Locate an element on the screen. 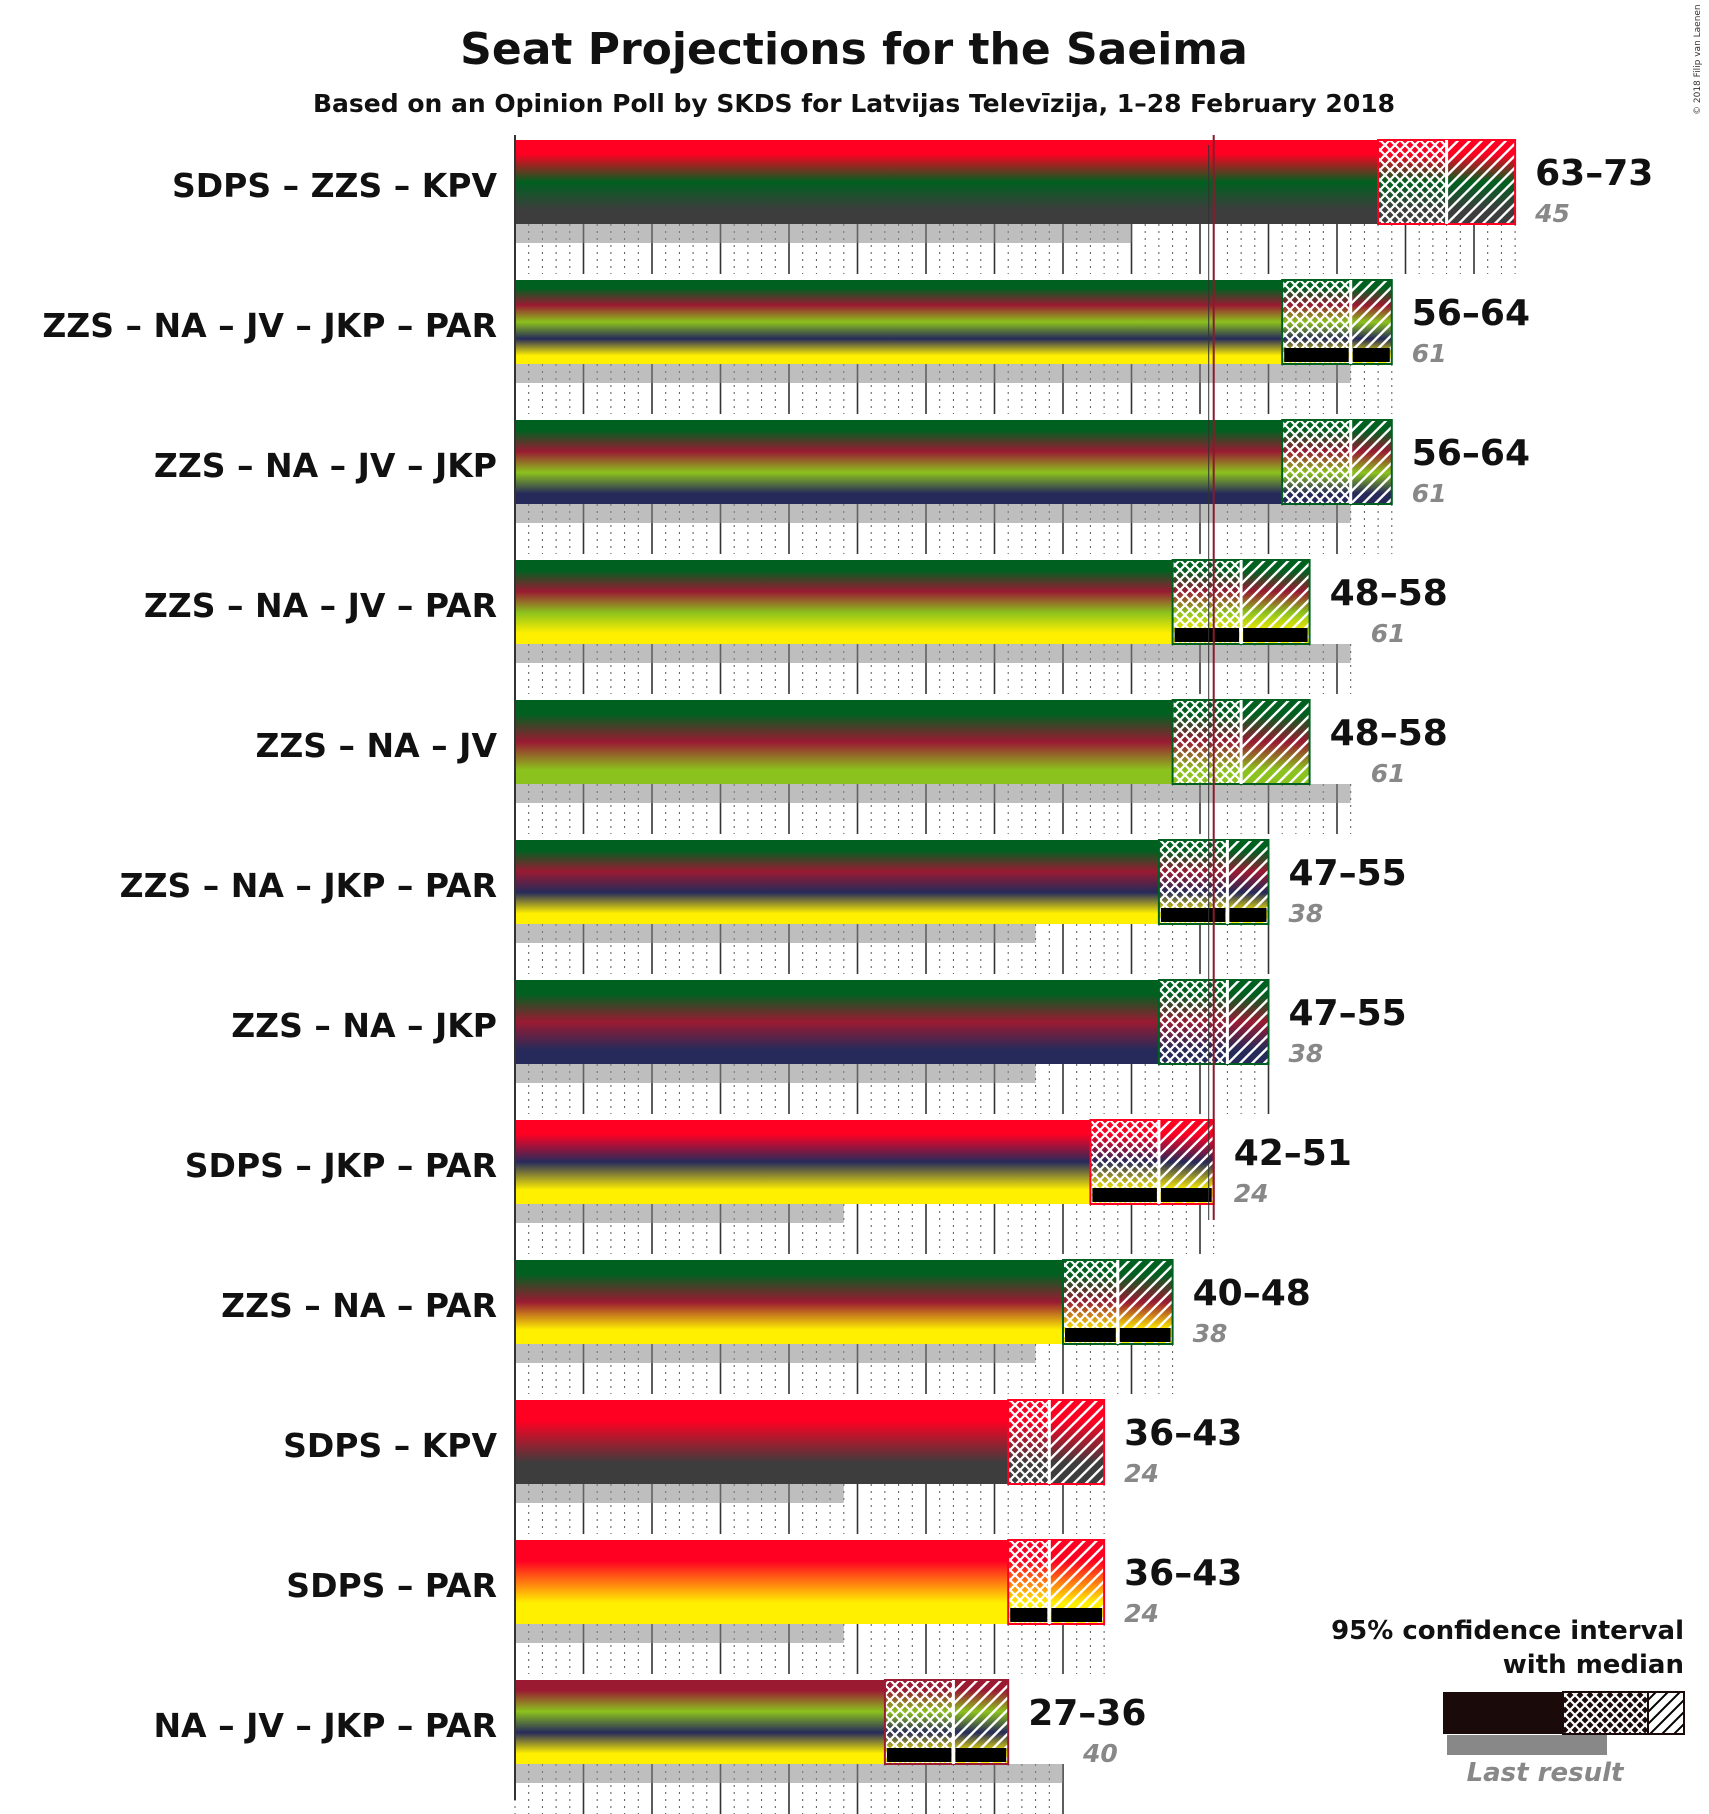 The width and height of the screenshot is (1709, 1814). coalition-row: SDPS – PAR 36–43 24 is located at coordinates (764, 1606).